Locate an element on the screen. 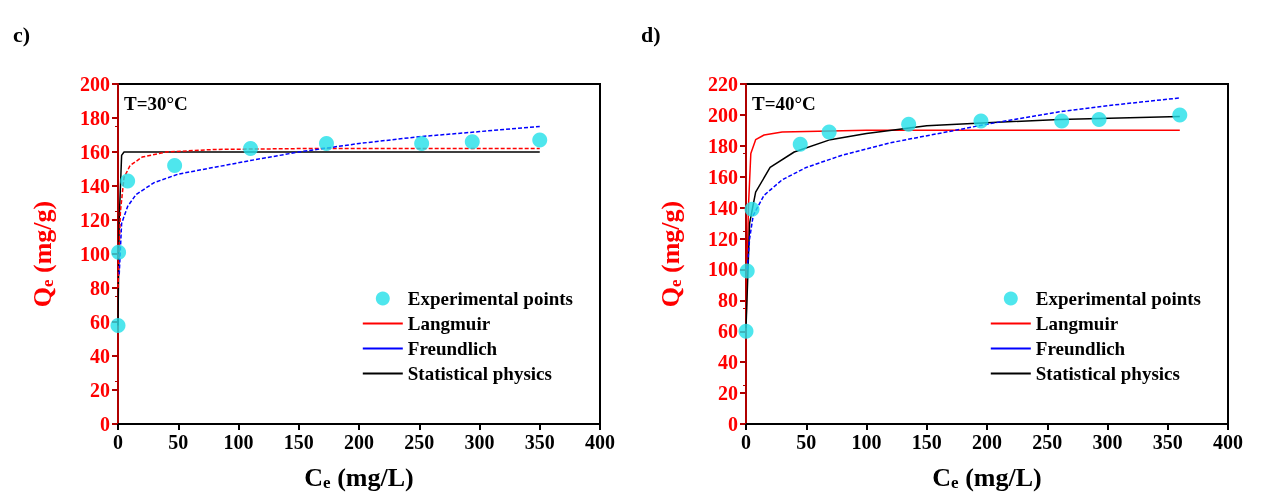 This screenshot has width=1273, height=504. annotation: T=30°C is located at coordinates (156, 103).